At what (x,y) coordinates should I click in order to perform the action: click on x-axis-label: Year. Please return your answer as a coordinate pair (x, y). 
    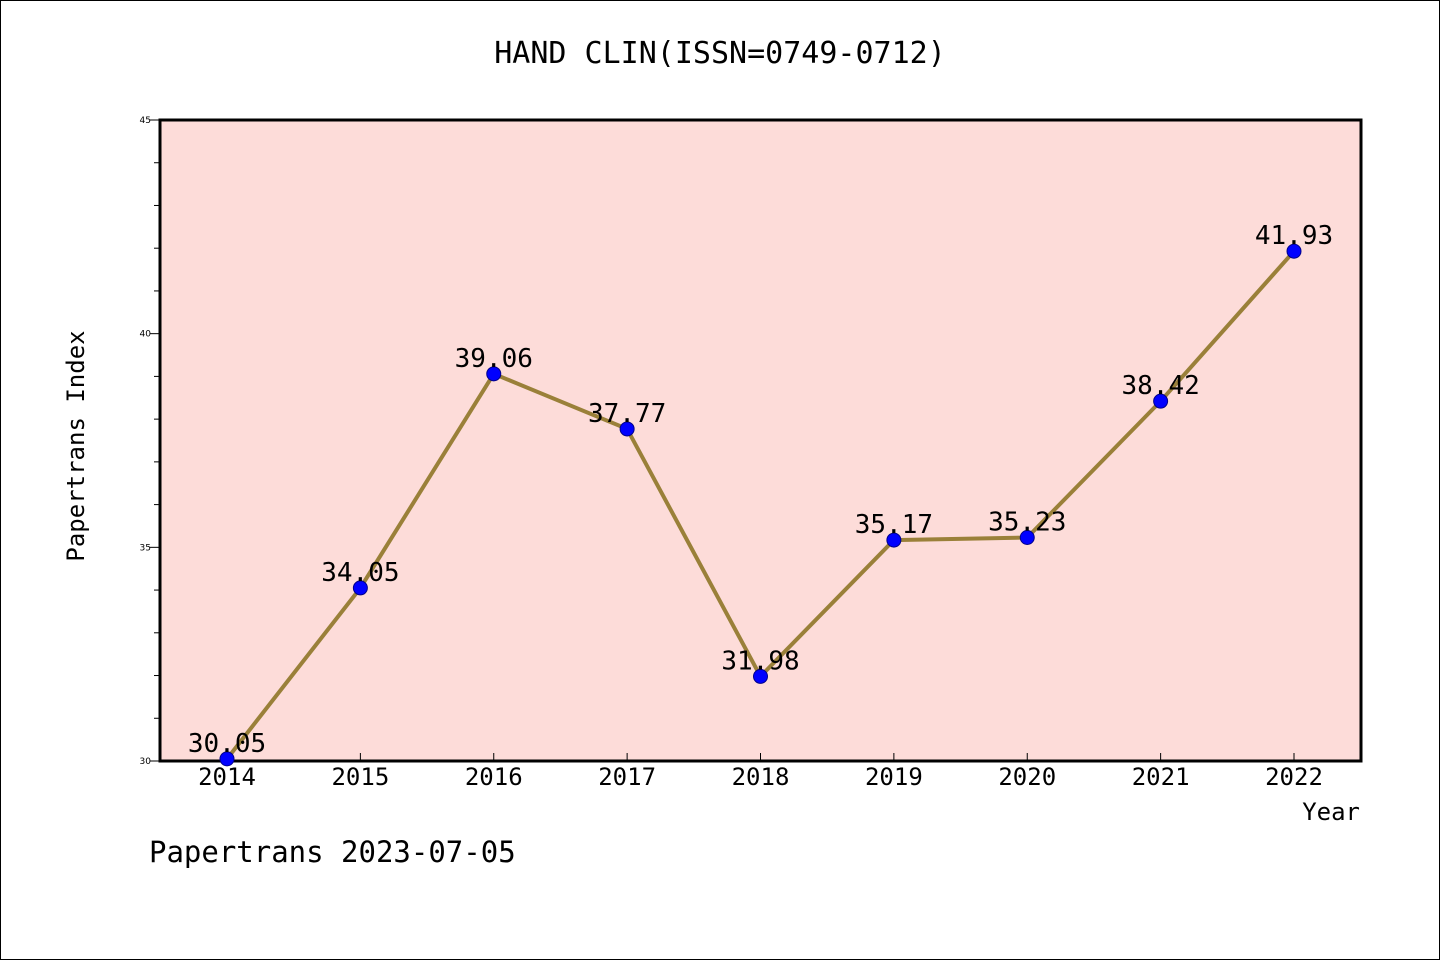
    Looking at the image, I should click on (1331, 812).